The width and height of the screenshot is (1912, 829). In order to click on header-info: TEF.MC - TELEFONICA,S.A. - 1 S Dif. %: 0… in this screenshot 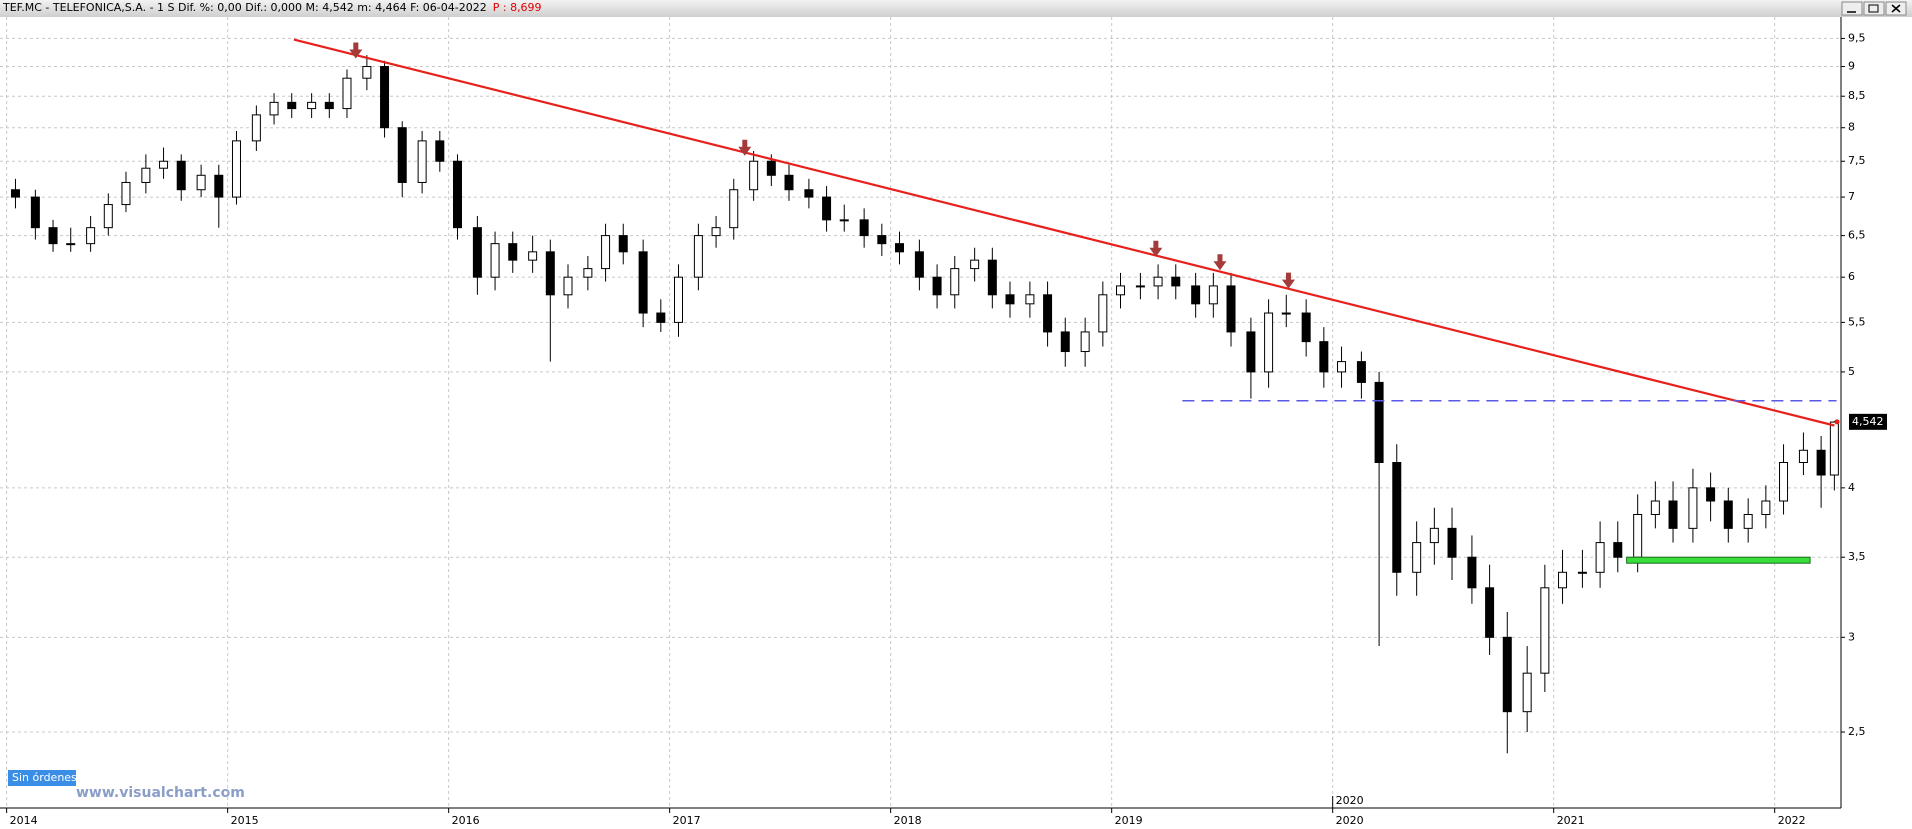, I will do `click(244, 7)`.